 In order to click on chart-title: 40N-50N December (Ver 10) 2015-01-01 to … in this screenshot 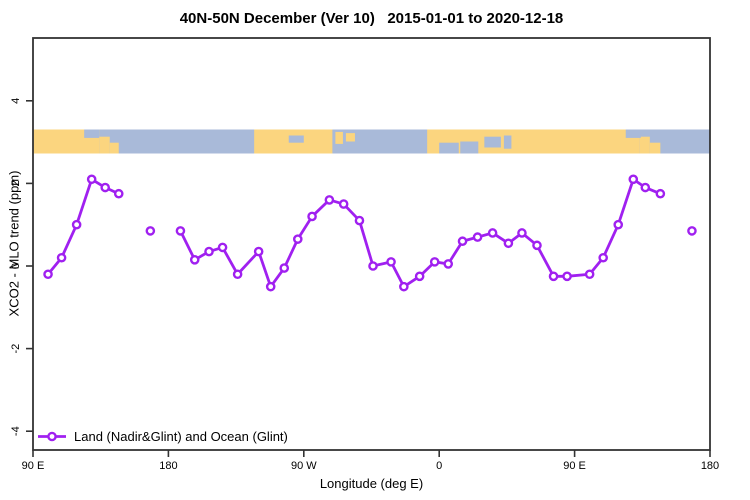, I will do `click(371, 18)`.